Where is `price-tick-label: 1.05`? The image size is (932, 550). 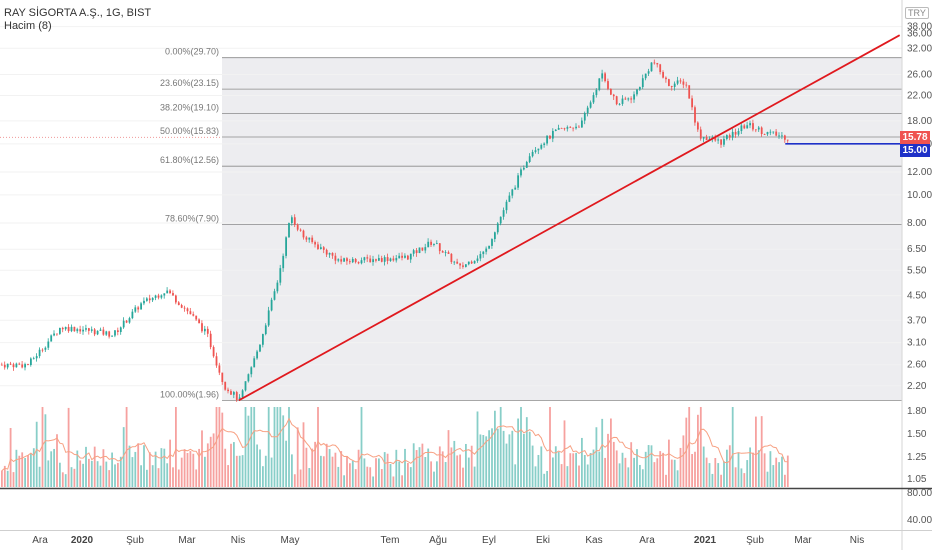 price-tick-label: 1.05 is located at coordinates (917, 479).